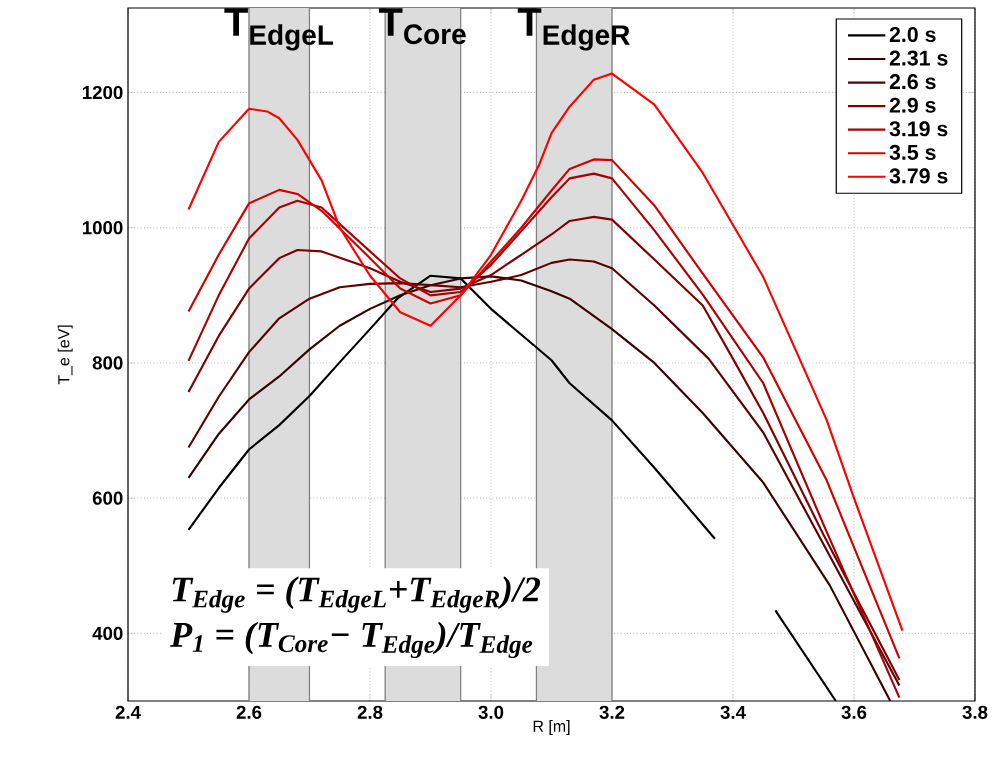  Describe the element at coordinates (102, 228) in the screenshot. I see `y-tick-label: 1000` at that location.